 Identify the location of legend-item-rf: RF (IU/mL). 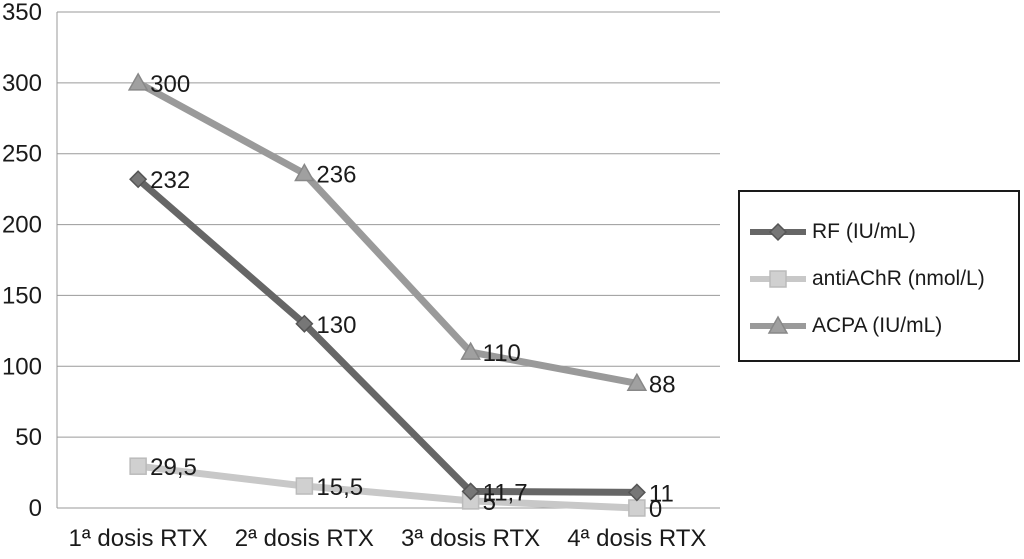
(832, 232).